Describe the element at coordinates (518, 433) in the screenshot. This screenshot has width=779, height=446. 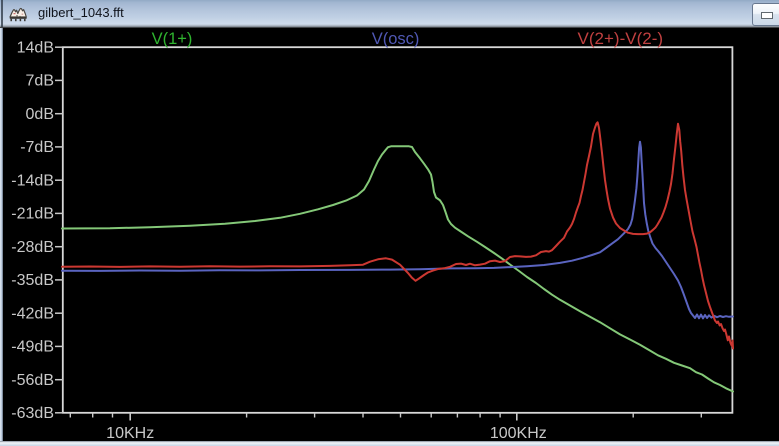
I see `svg-text: 100KHz` at that location.